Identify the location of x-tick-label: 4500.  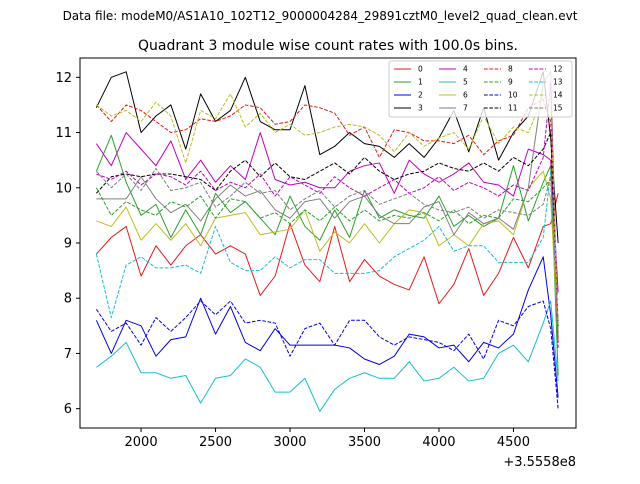
(513, 442).